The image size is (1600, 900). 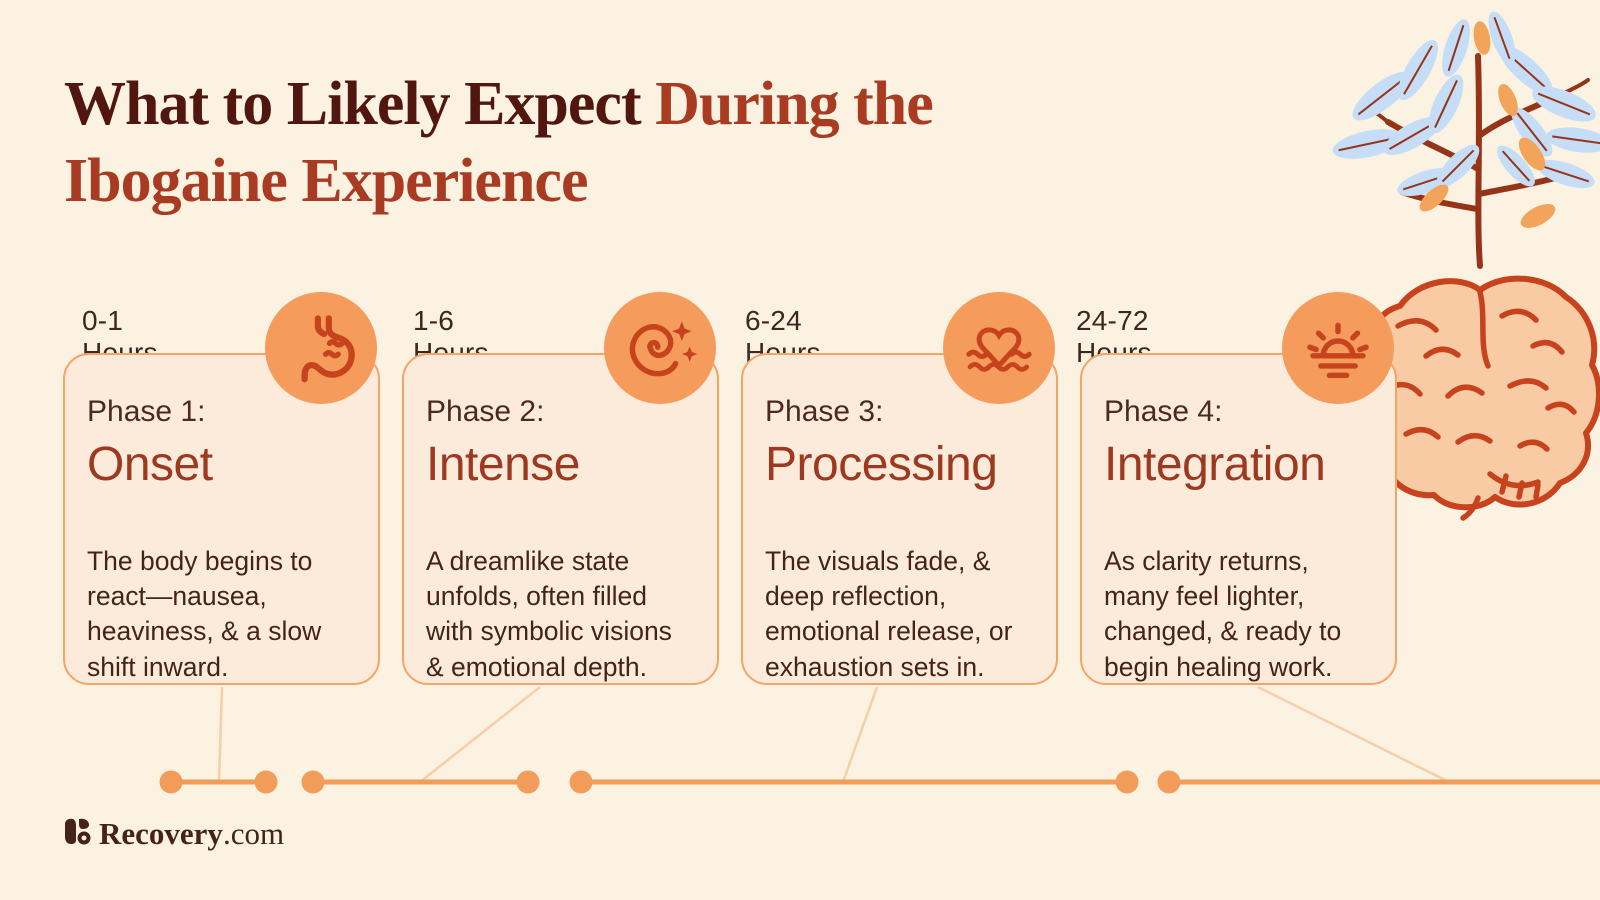 What do you see at coordinates (485, 411) in the screenshot?
I see `phase-label: Phase 2:` at bounding box center [485, 411].